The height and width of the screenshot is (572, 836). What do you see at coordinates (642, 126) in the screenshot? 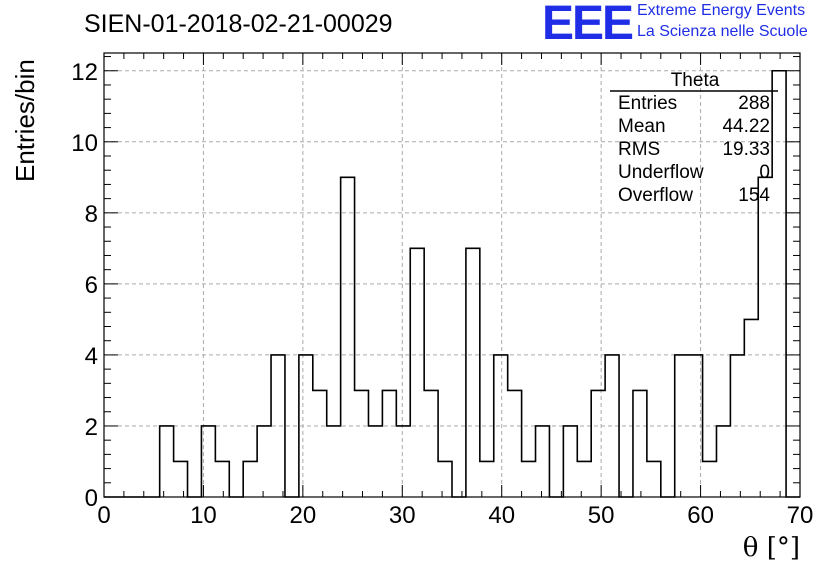
I see `stats-label: Mean` at bounding box center [642, 126].